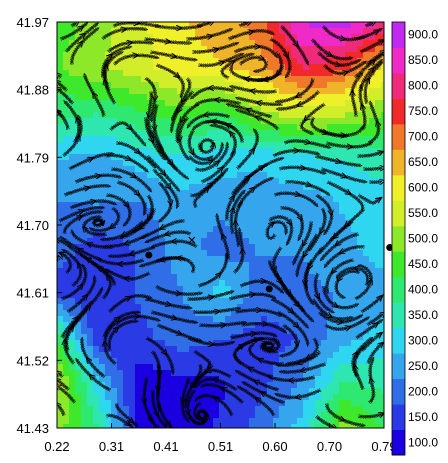  Describe the element at coordinates (398, 289) in the screenshot. I see `colorbar-swatch` at that location.